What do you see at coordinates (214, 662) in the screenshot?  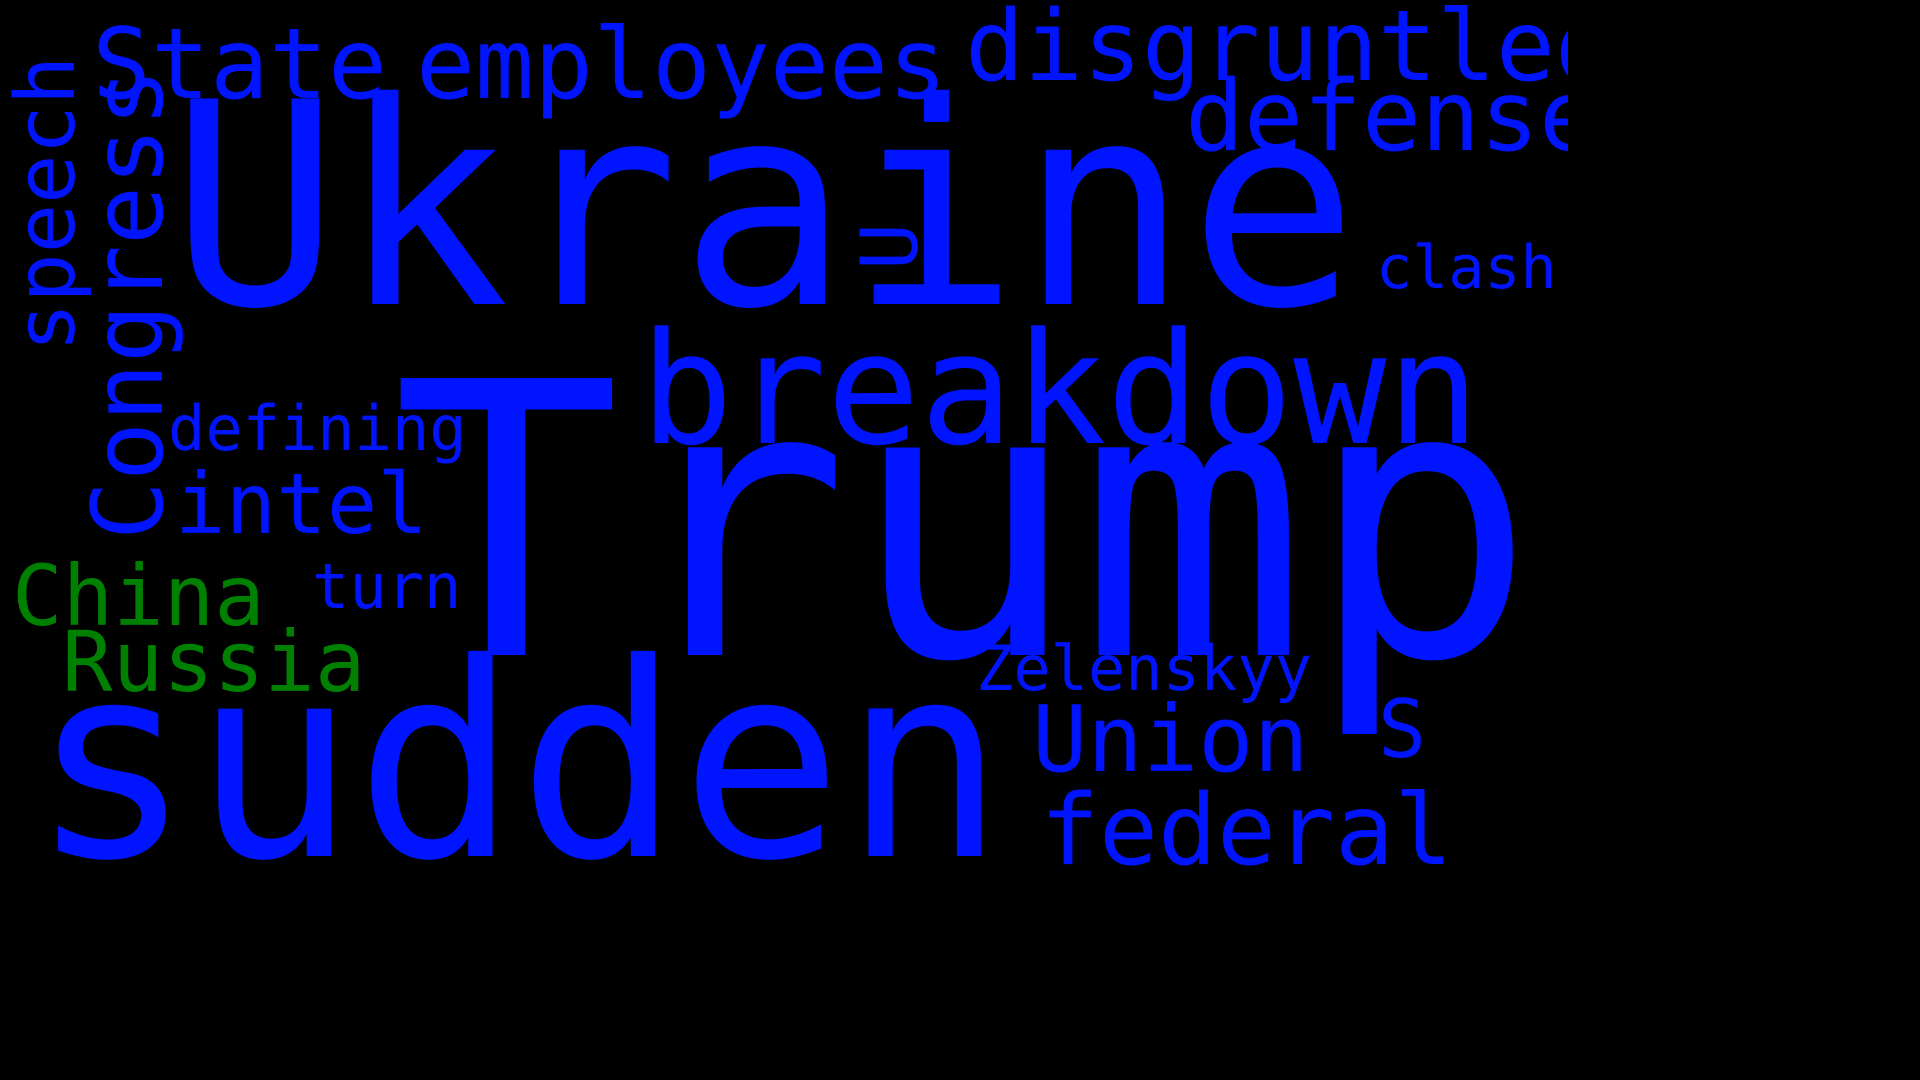 I see `word-russia: Russia` at bounding box center [214, 662].